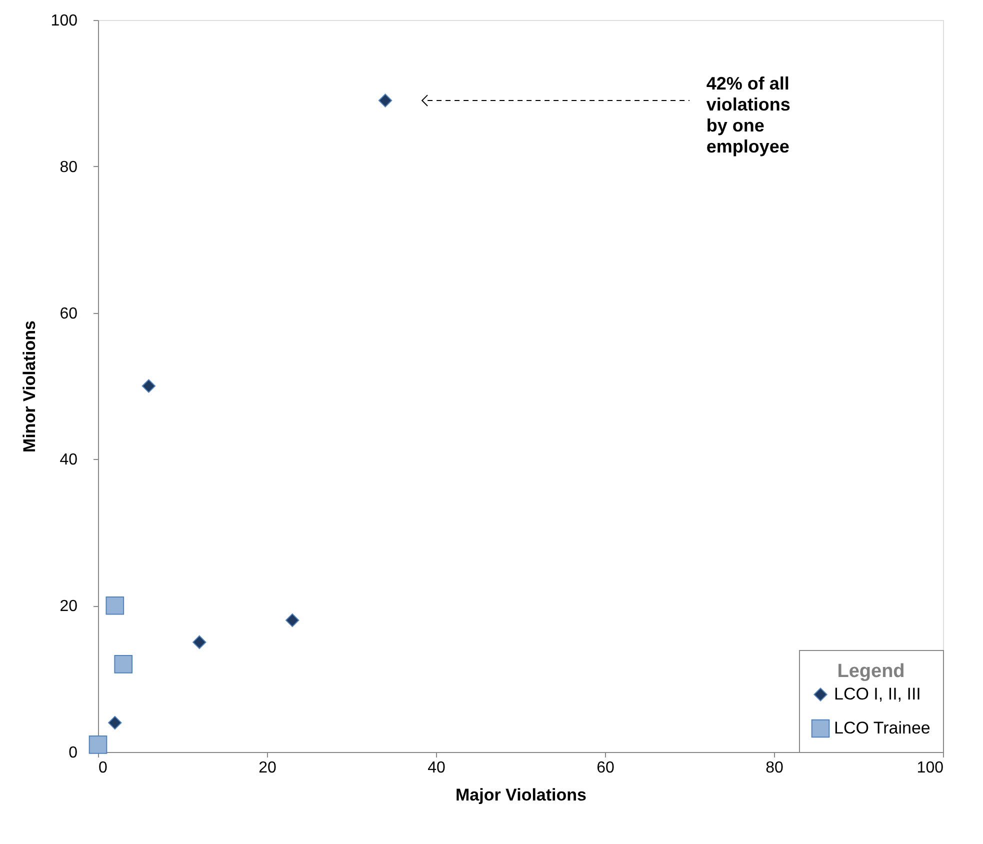 This screenshot has width=983, height=844. I want to click on x-tick-label: 0, so click(103, 768).